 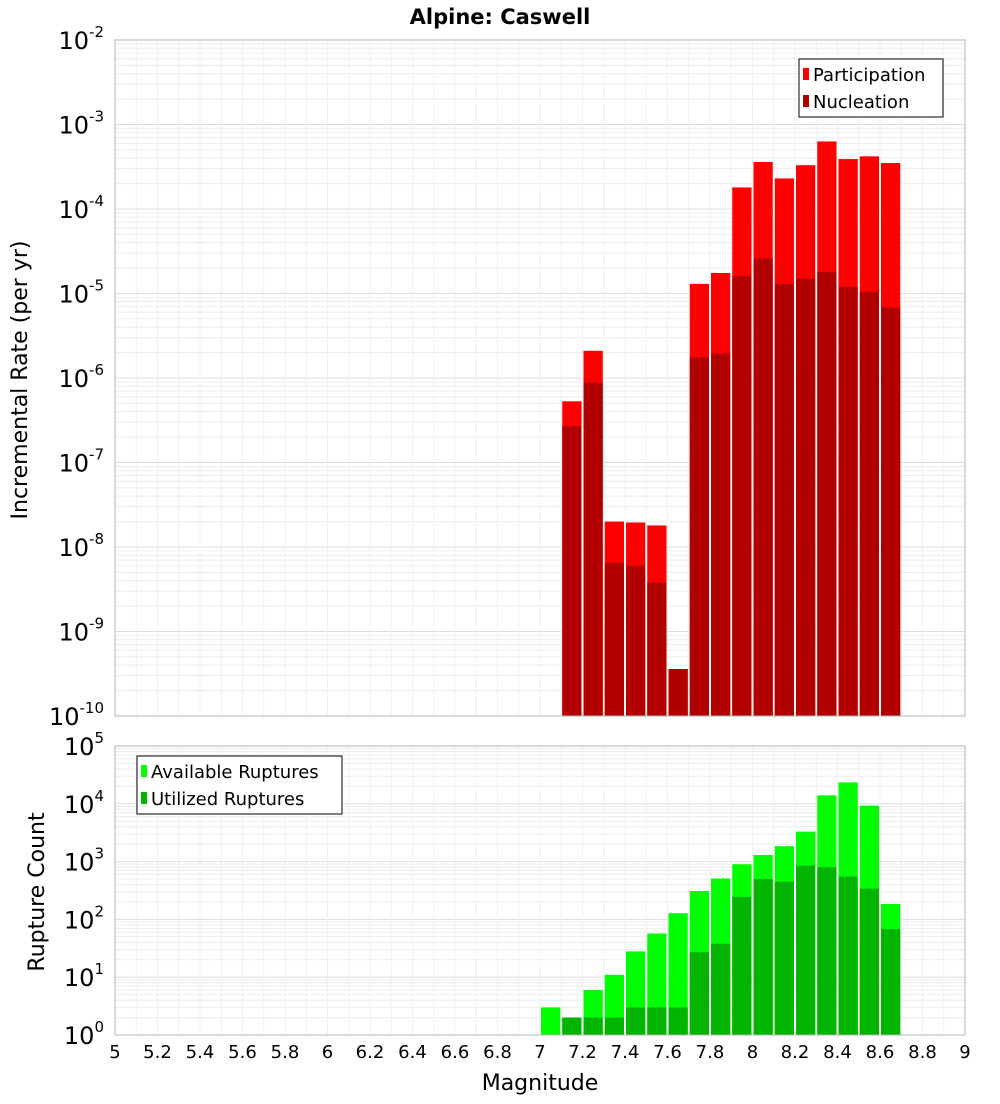 I want to click on top-legend-label: Participation, so click(x=869, y=75).